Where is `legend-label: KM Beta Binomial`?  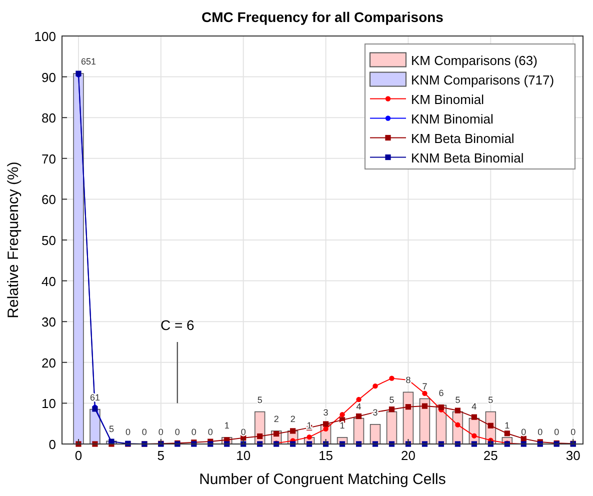
legend-label: KM Beta Binomial is located at coordinates (462, 138).